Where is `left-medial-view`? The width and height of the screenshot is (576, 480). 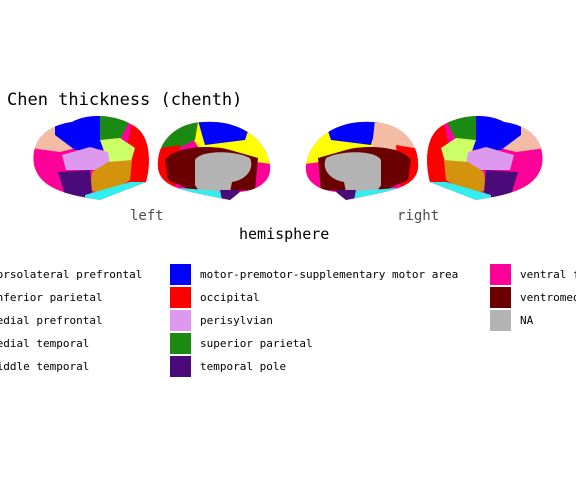
left-medial-view is located at coordinates (214, 160).